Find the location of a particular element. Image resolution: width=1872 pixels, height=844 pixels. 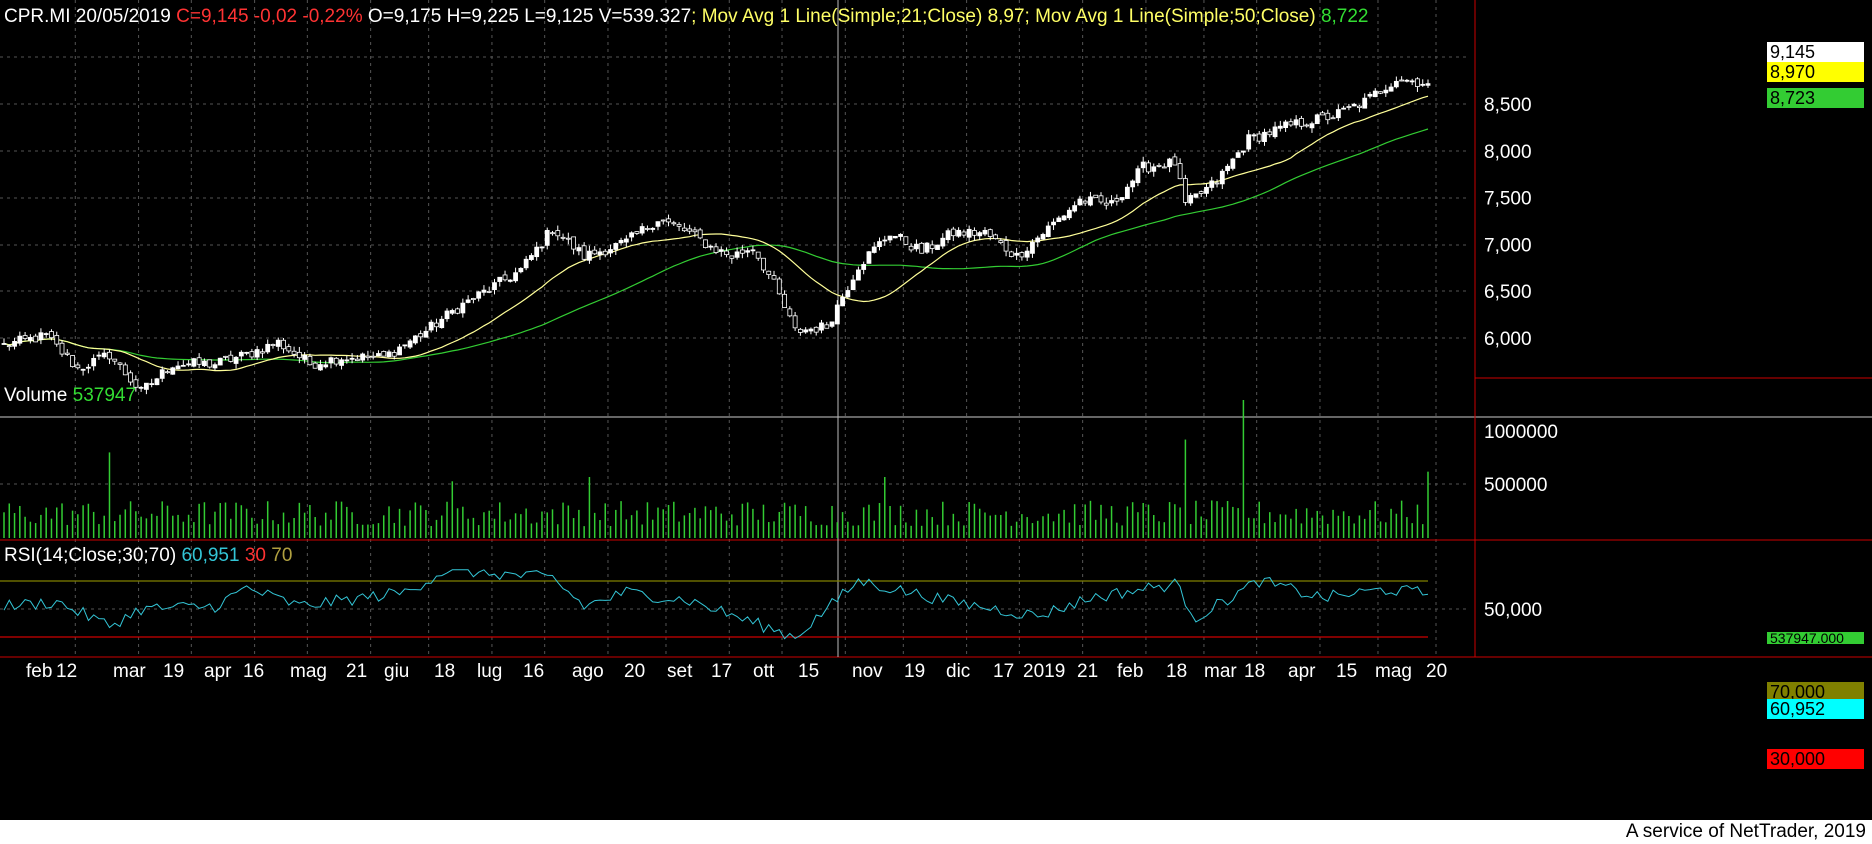

x-tick-label: set is located at coordinates (680, 671).